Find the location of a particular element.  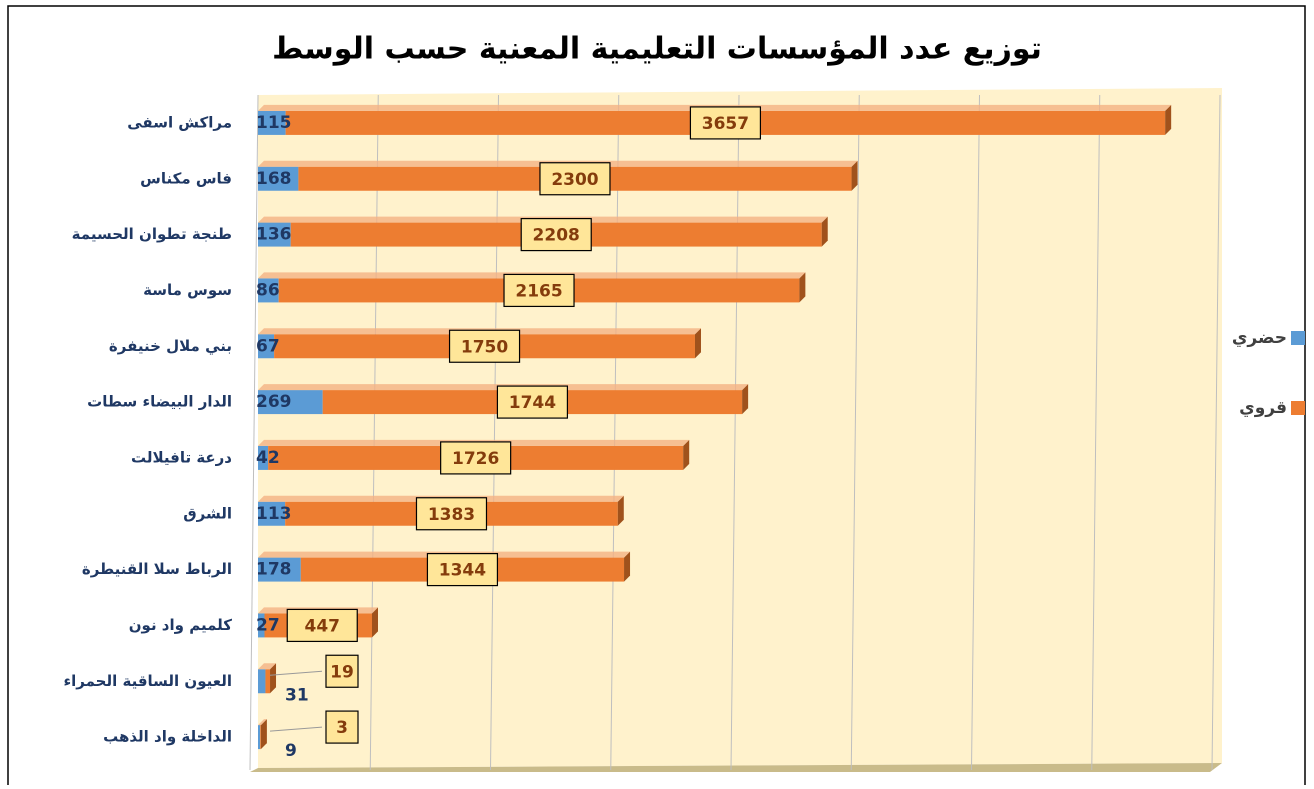

rural-value-label: 19 is located at coordinates (342, 672).